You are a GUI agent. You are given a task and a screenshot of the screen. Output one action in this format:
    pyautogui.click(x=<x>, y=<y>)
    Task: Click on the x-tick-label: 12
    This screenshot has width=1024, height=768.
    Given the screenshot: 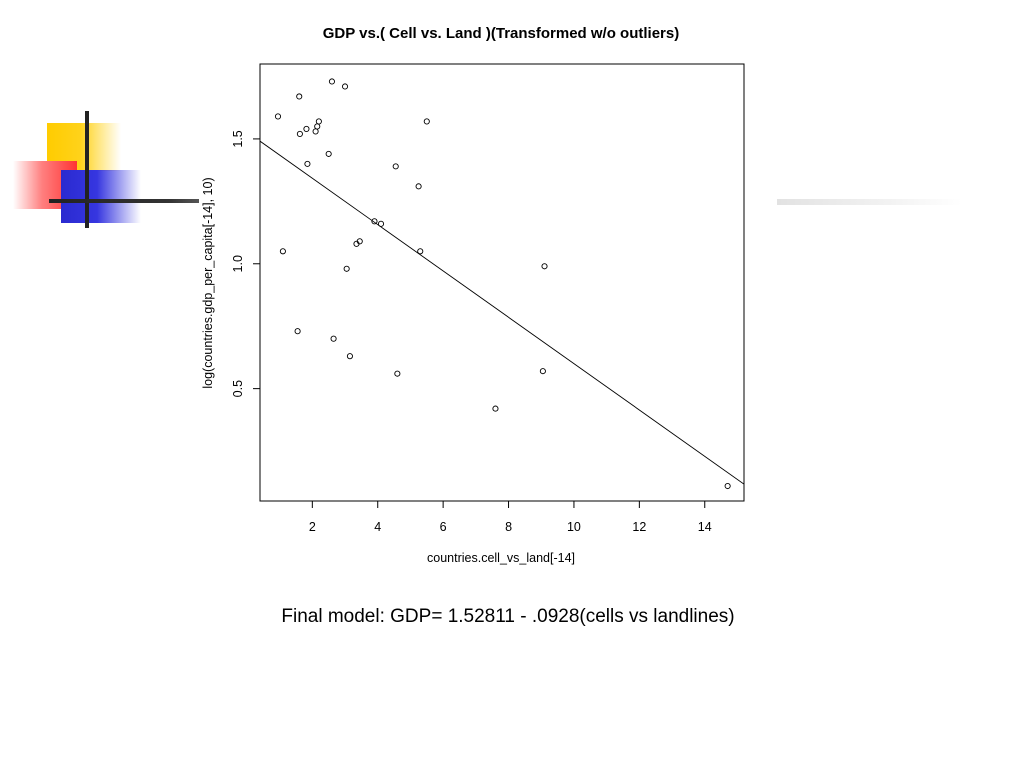 What is the action you would take?
    pyautogui.click(x=639, y=527)
    